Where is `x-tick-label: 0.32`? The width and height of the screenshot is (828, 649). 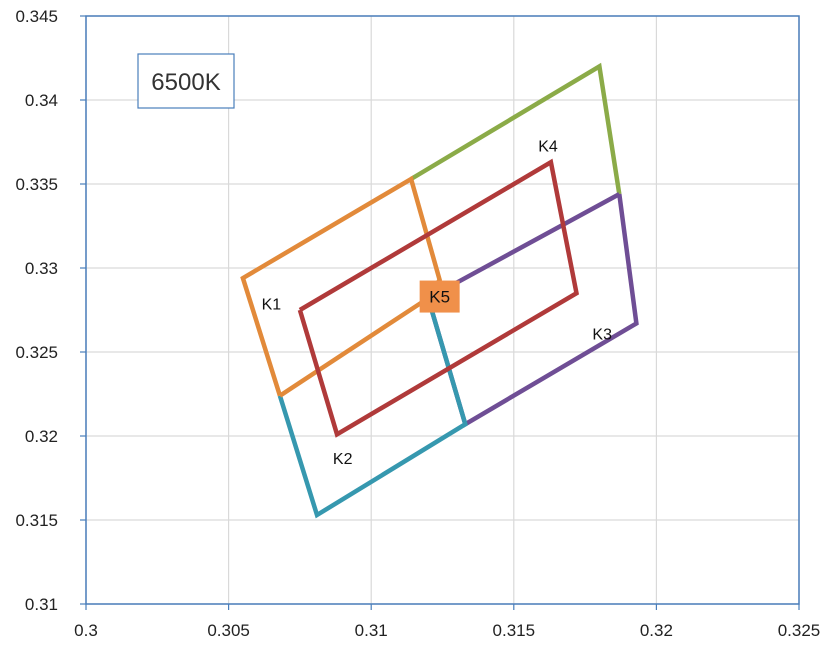
x-tick-label: 0.32 is located at coordinates (656, 630).